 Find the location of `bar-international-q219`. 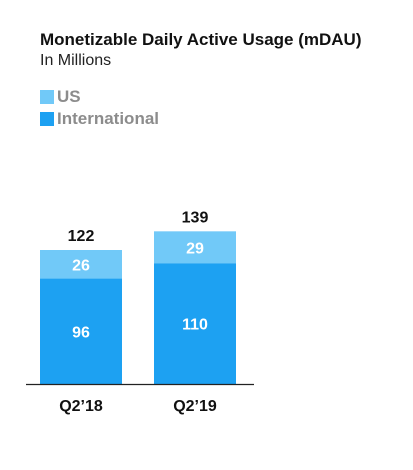

bar-international-q219 is located at coordinates (195, 323).